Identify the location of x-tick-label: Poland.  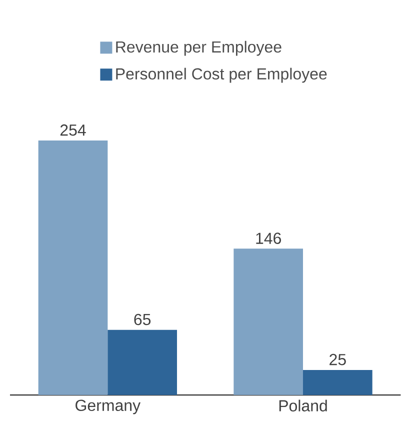
(303, 406).